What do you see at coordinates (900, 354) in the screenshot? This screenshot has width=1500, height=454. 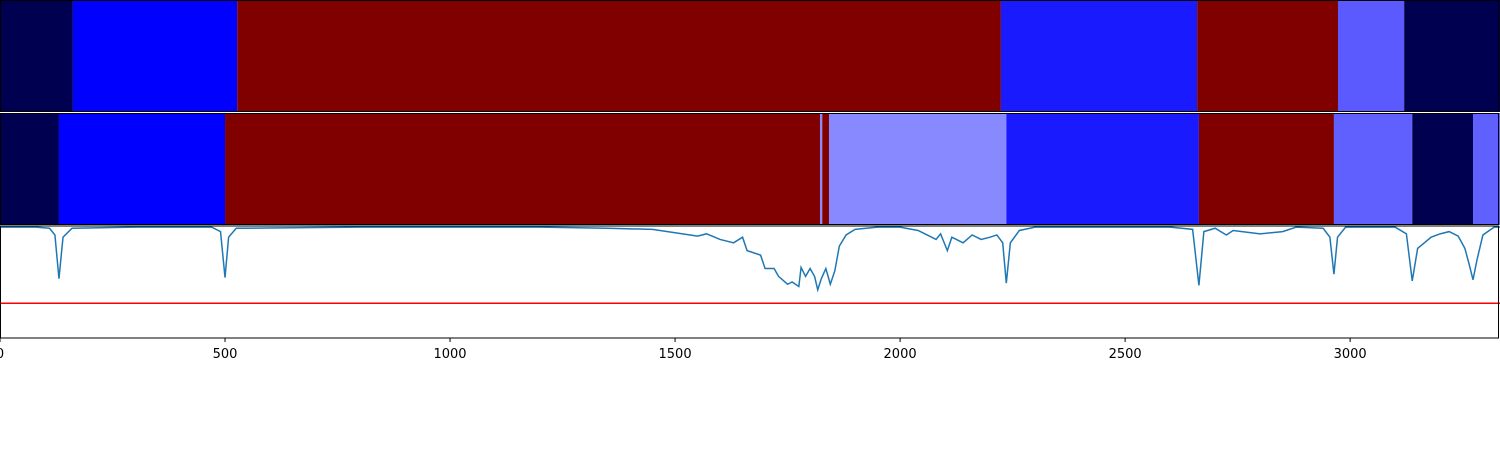 I see `x-tick-label: 2000` at bounding box center [900, 354].